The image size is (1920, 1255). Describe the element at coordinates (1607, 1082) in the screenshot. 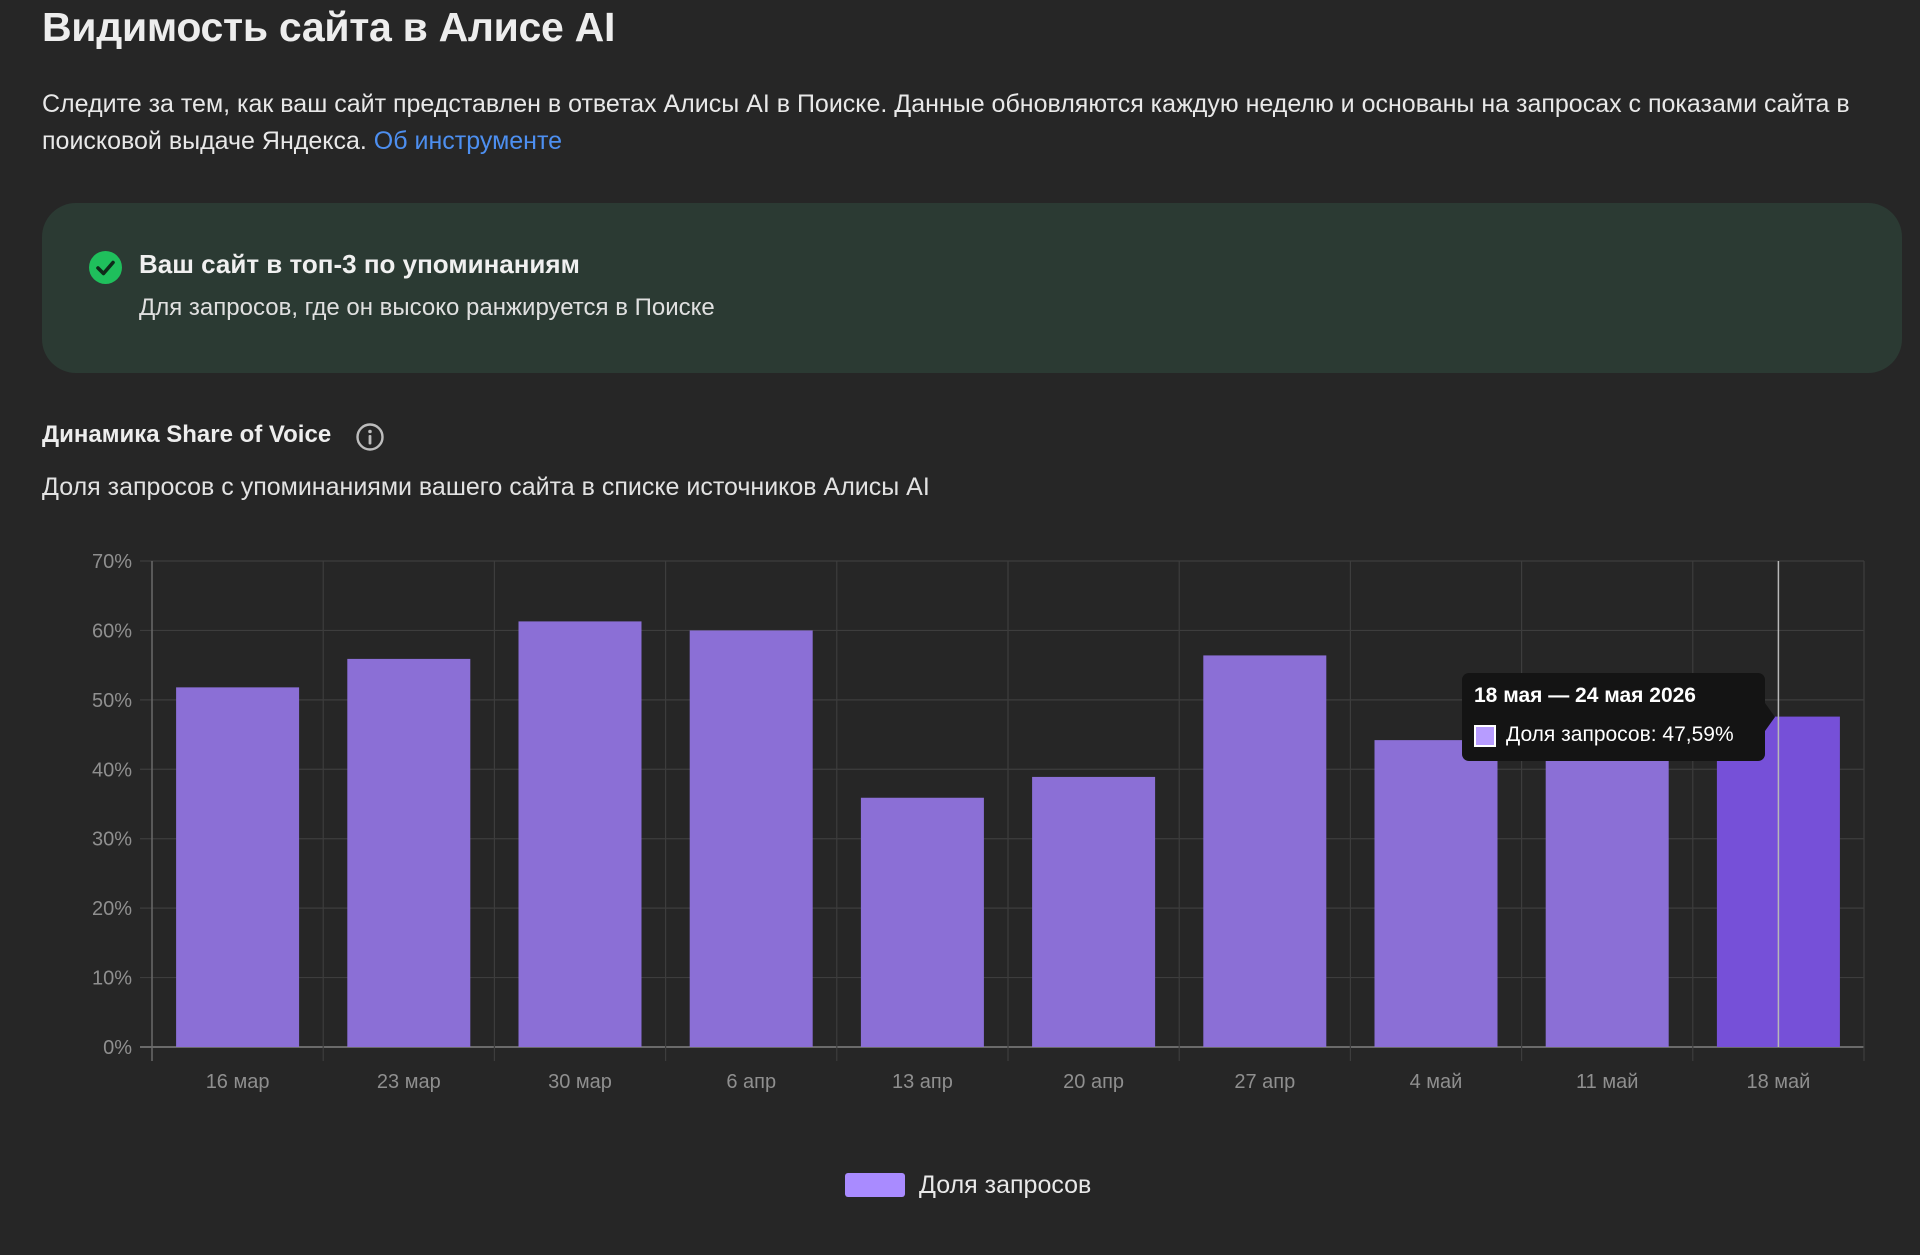

I see `x-tick-label: 11 май` at that location.